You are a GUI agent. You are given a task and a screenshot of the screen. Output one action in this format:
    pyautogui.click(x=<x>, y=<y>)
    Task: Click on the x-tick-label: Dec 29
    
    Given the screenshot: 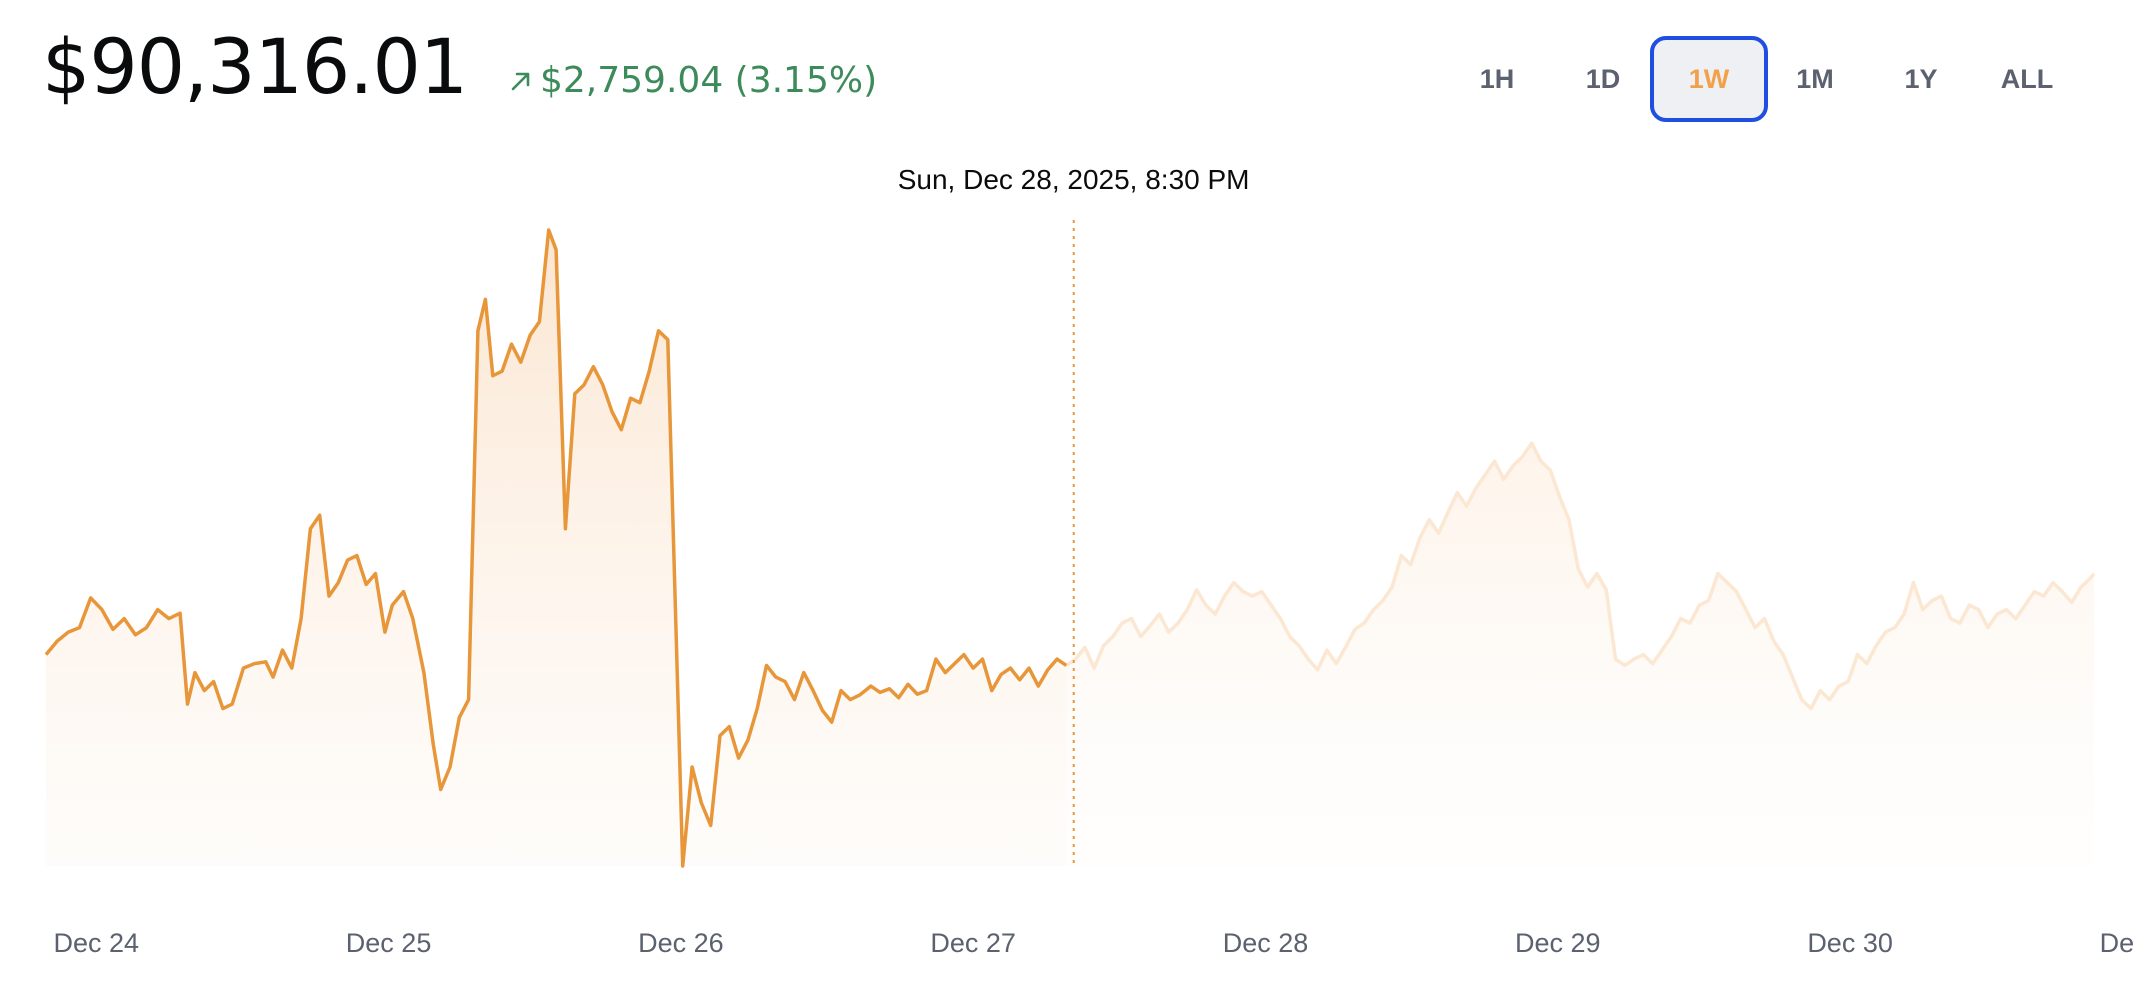 What is the action you would take?
    pyautogui.click(x=1558, y=943)
    